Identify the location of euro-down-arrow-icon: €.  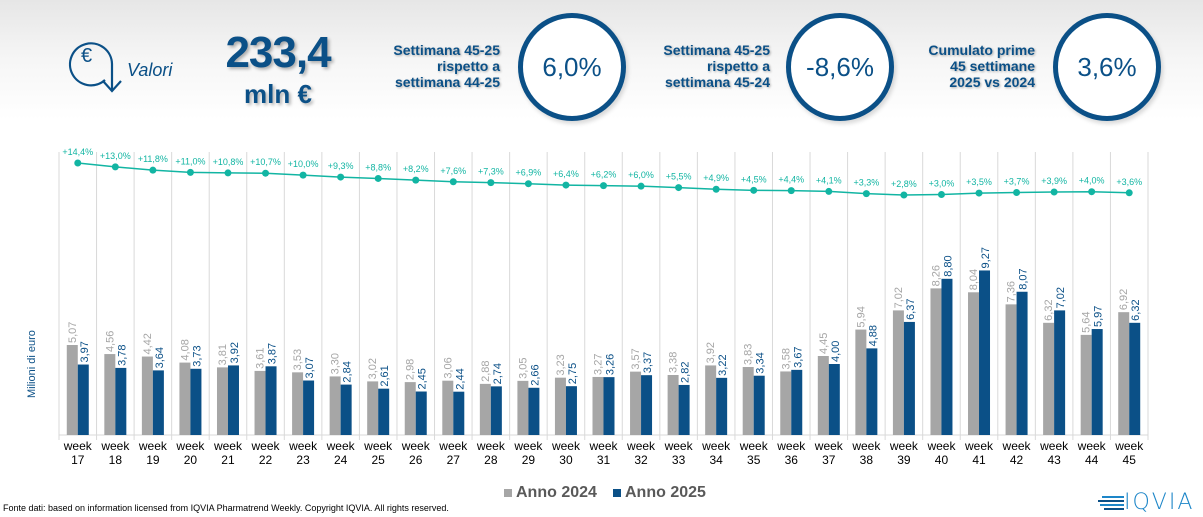
(95, 67).